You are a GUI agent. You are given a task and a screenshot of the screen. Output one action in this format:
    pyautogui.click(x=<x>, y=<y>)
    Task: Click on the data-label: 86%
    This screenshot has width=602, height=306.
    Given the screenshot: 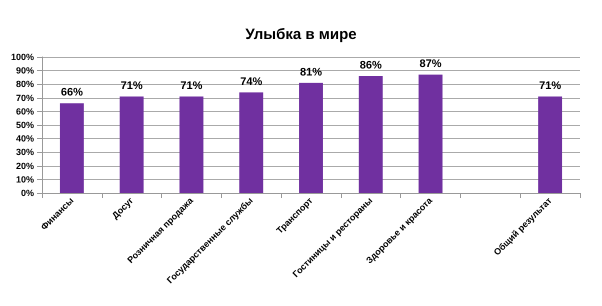 What is the action you would take?
    pyautogui.click(x=371, y=66)
    